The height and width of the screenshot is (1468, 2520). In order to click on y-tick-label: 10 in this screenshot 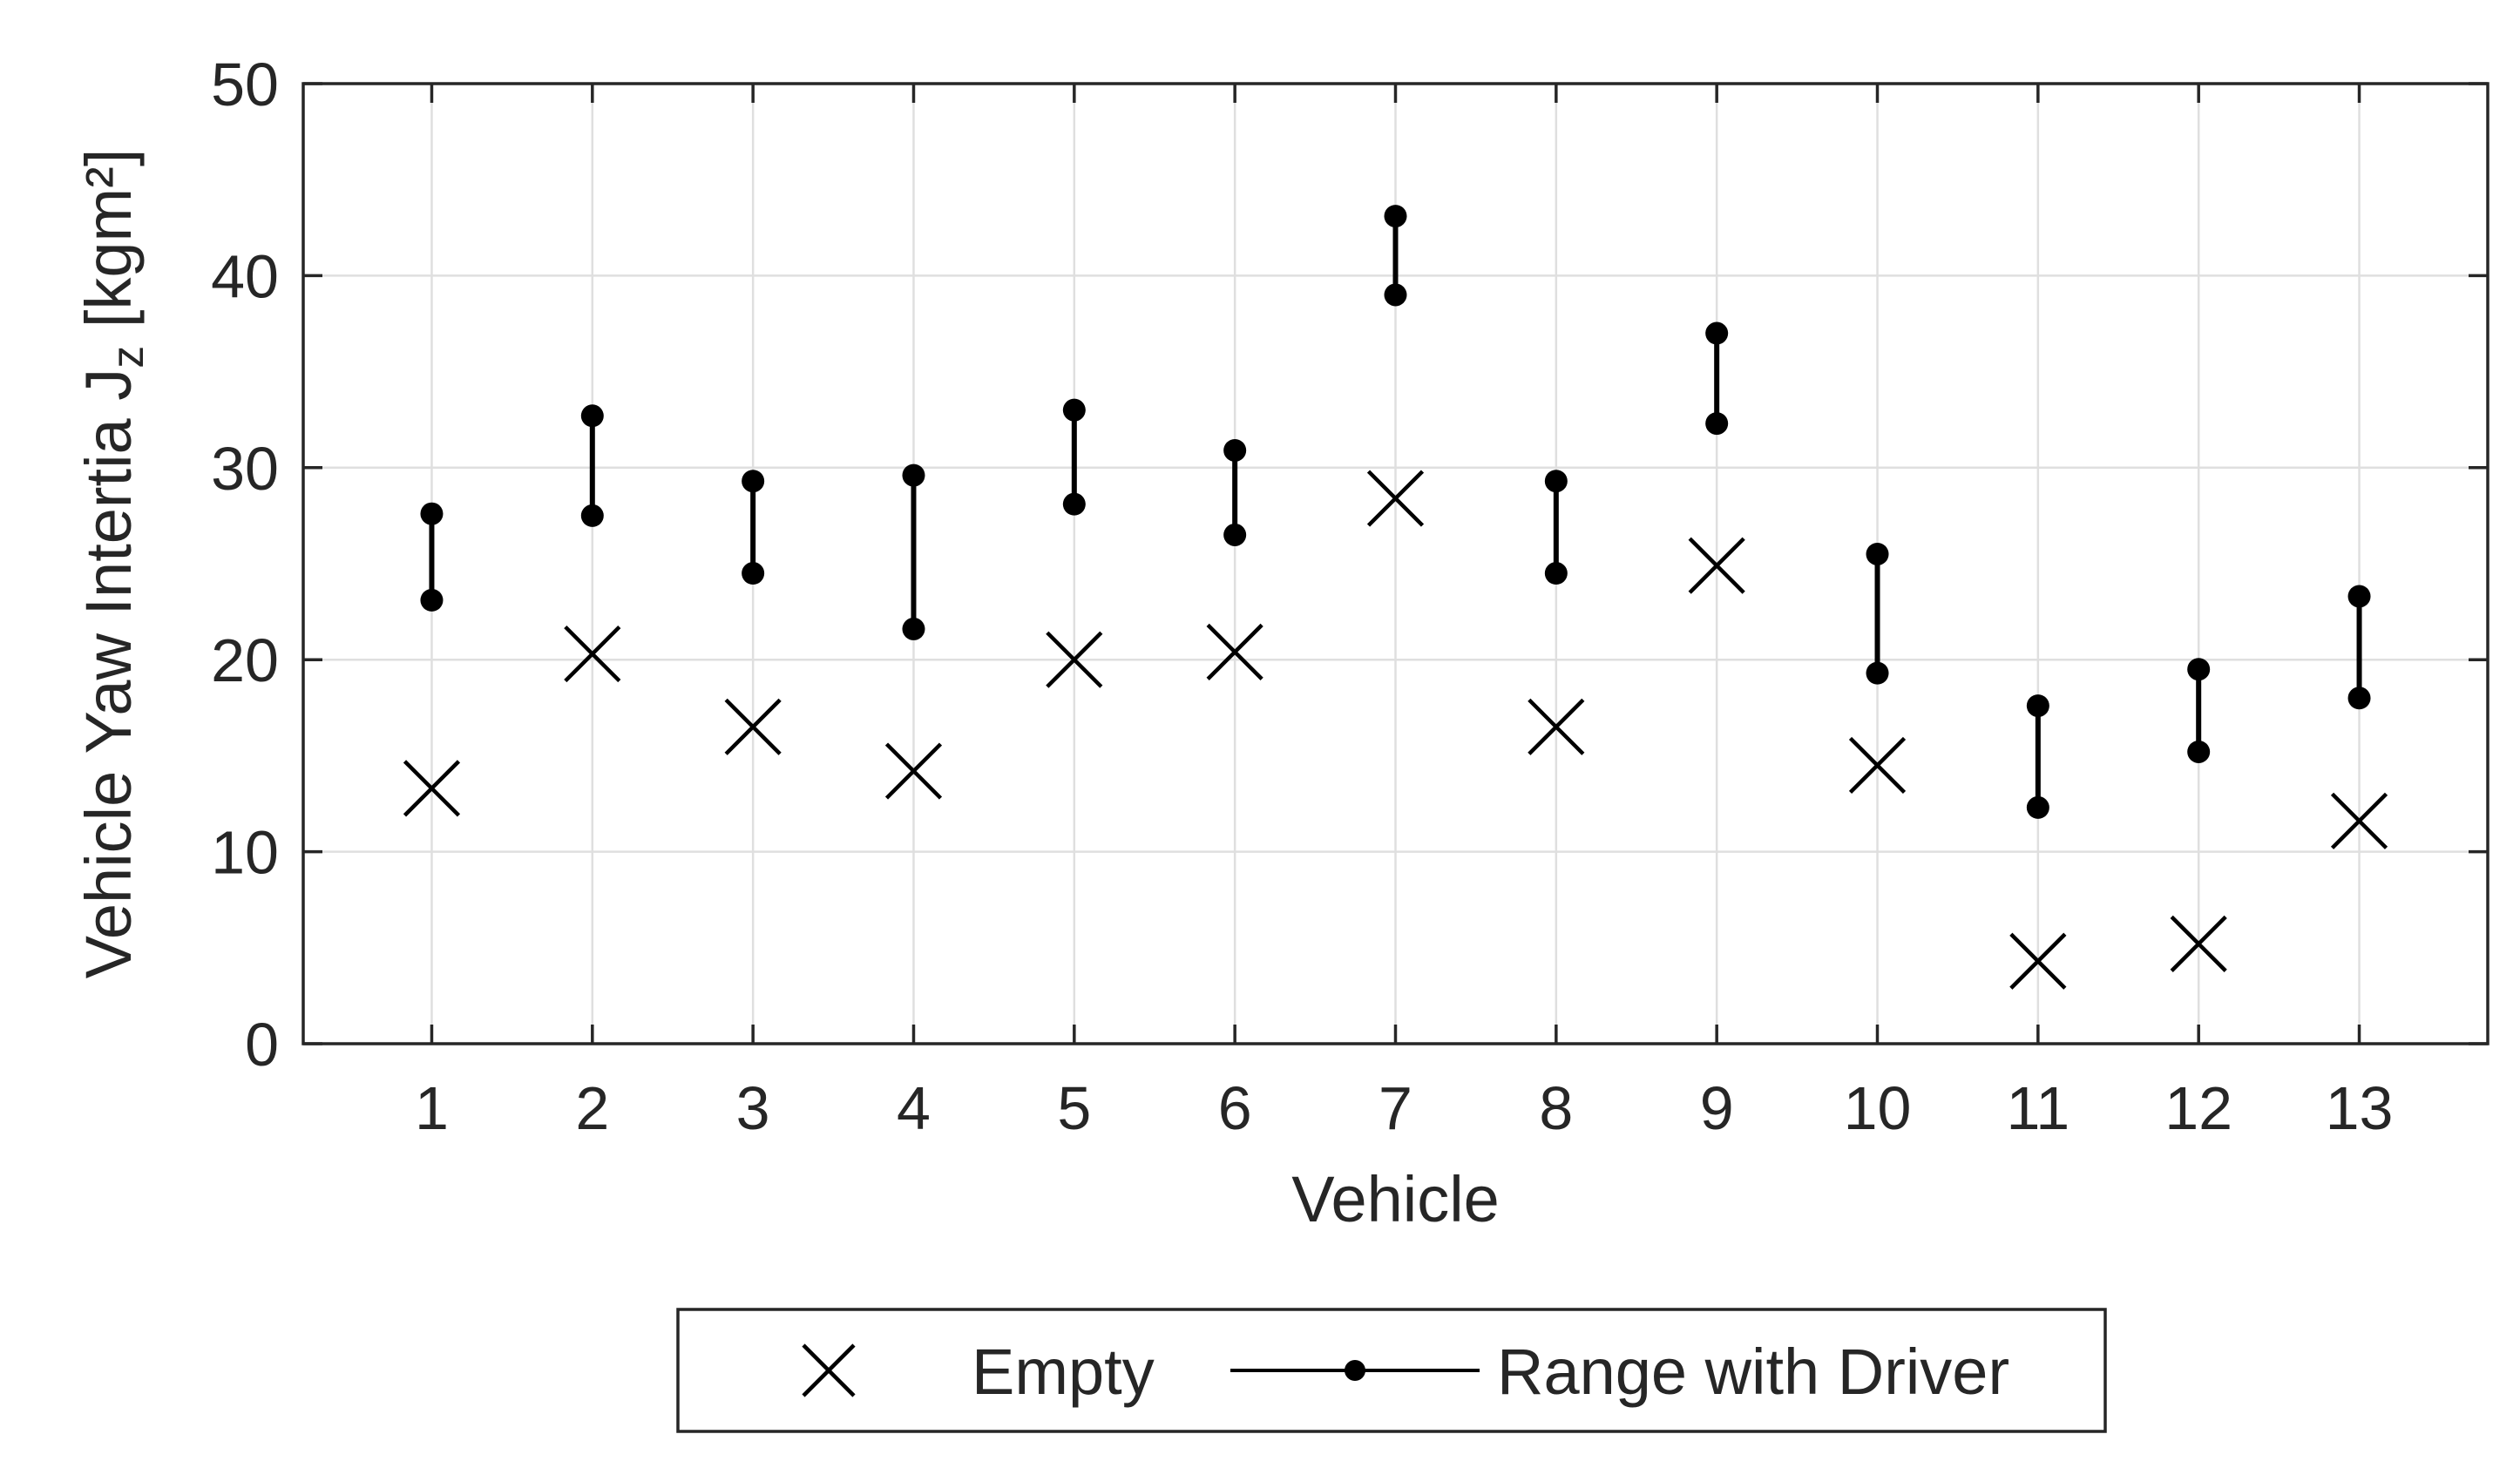, I will do `click(245, 853)`.